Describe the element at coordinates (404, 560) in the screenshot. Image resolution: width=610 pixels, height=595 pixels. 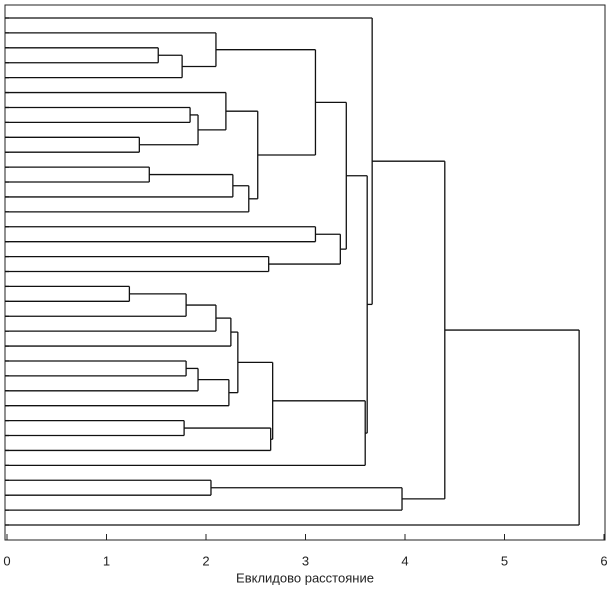
I see `x-tick-label: 4` at that location.